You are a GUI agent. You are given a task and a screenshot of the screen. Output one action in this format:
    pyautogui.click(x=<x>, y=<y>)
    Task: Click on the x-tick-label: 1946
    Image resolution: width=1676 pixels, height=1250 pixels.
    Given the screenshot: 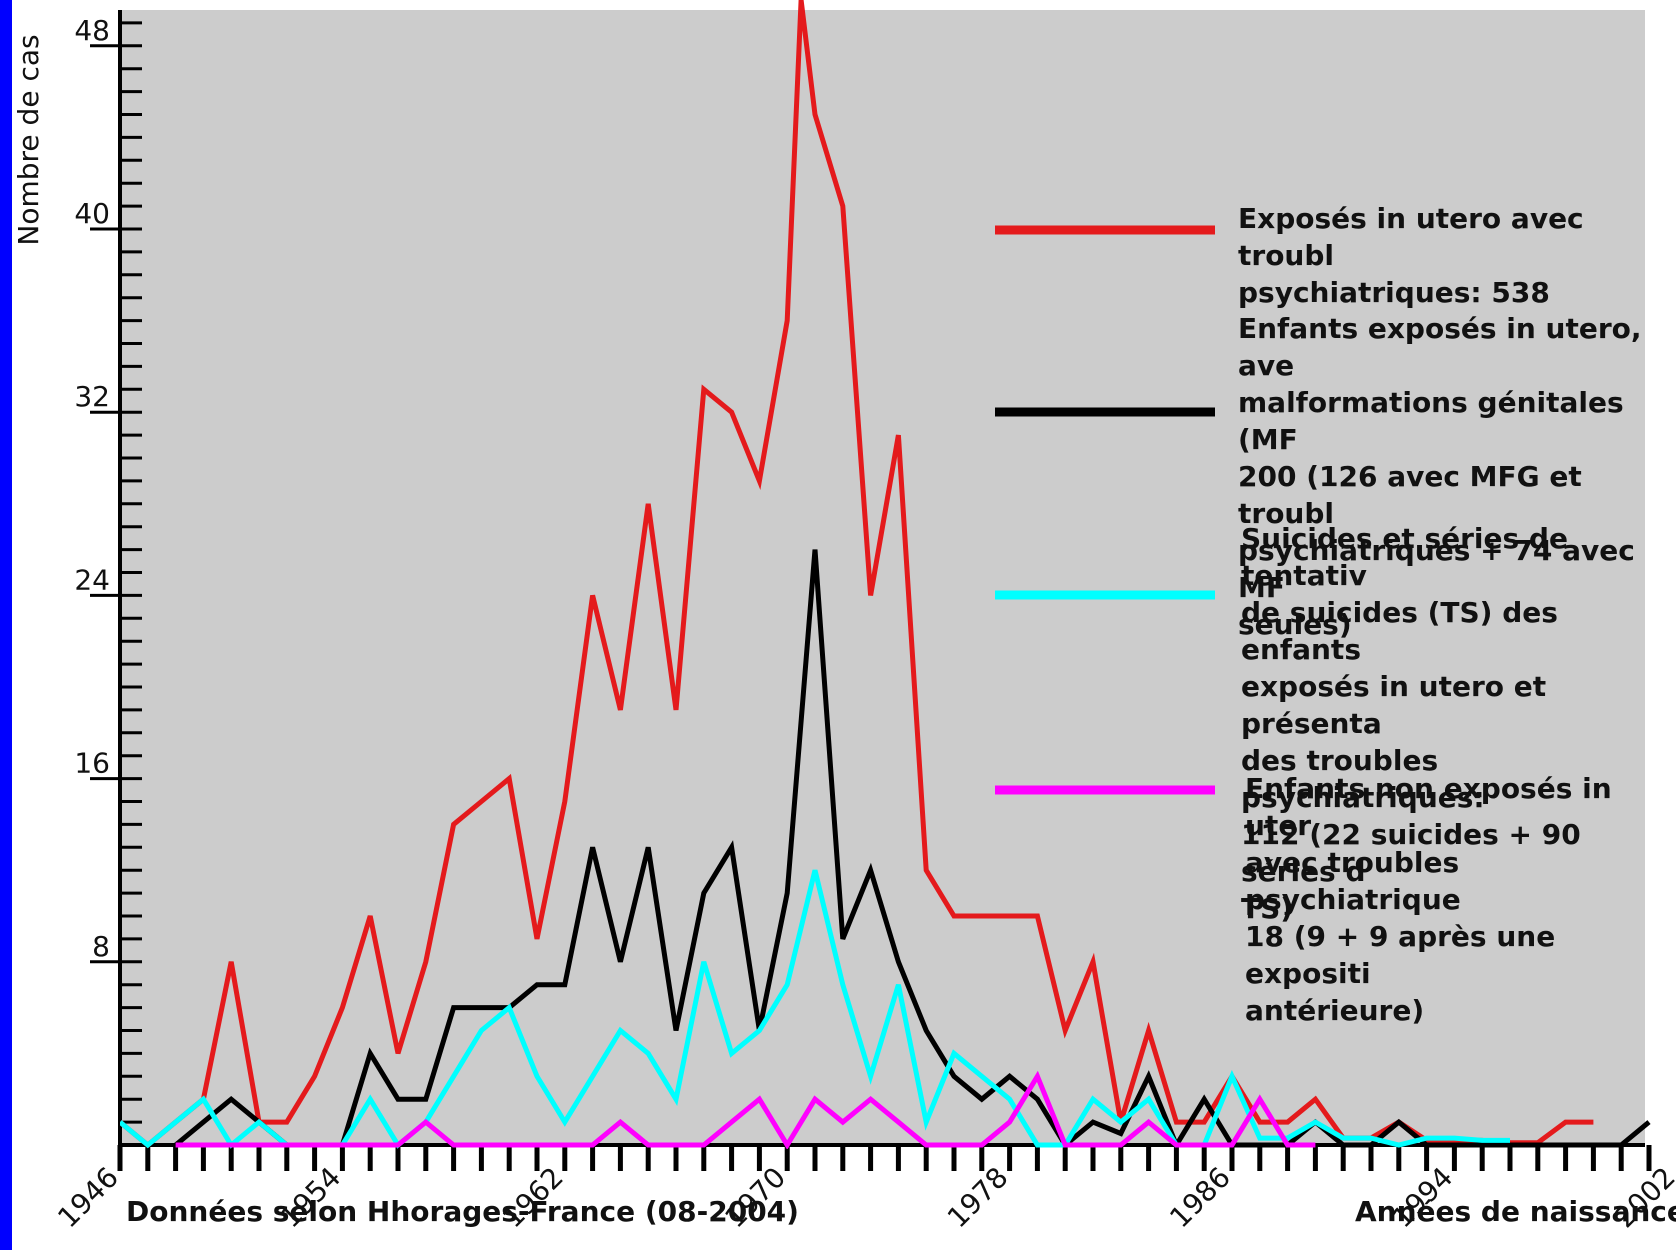 What is the action you would take?
    pyautogui.click(x=88, y=1198)
    